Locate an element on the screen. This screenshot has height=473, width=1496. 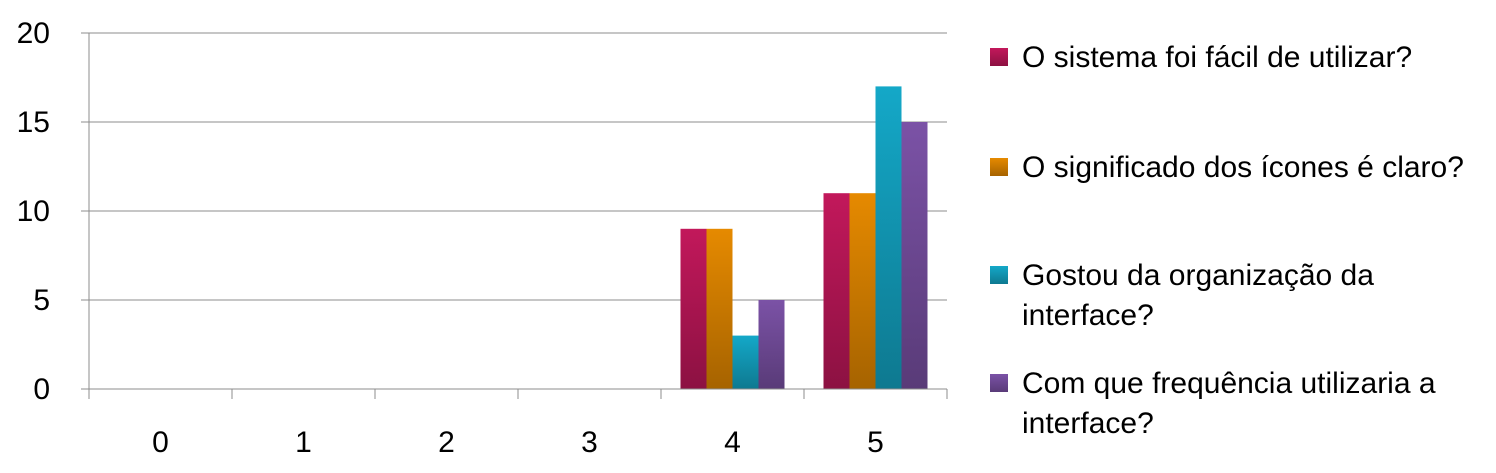
y-tick-label: 15 is located at coordinates (33, 122).